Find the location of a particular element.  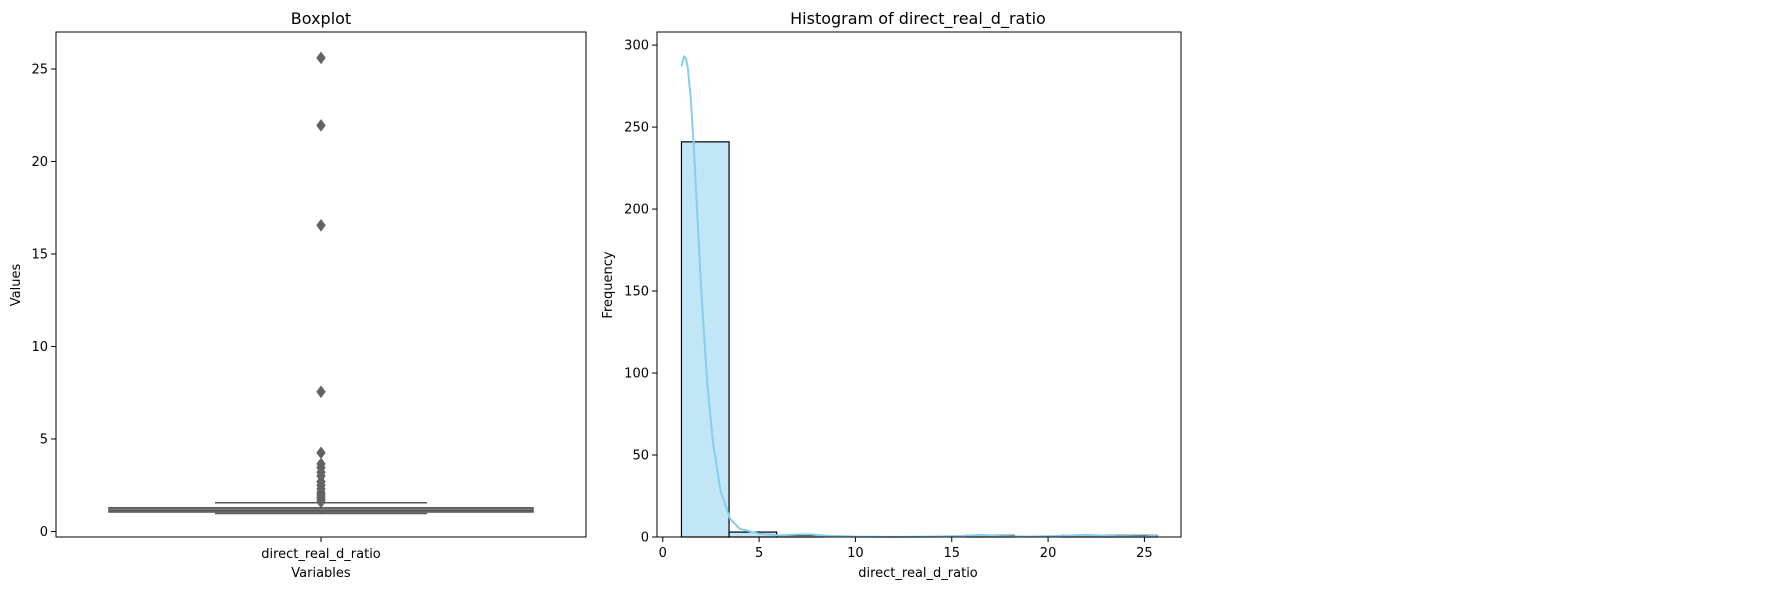

boxplot-xlabel: Variables is located at coordinates (321, 573).